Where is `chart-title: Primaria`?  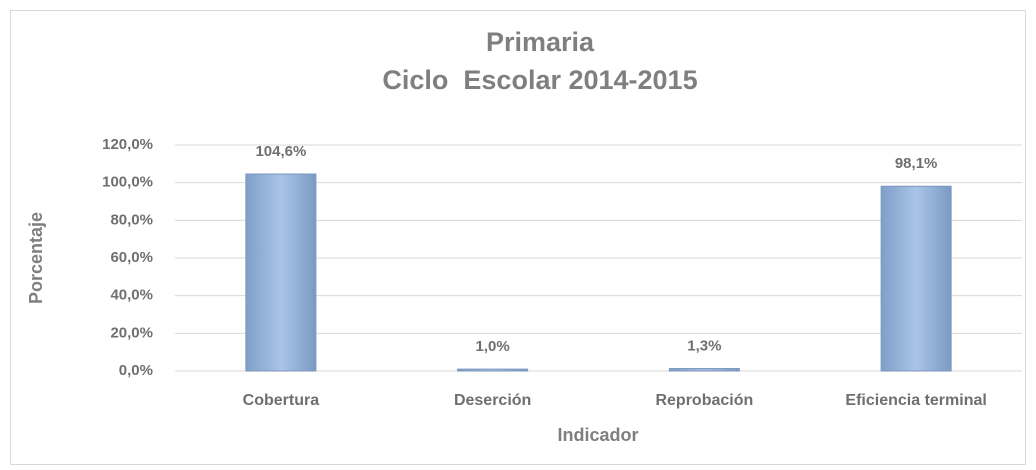 chart-title: Primaria is located at coordinates (540, 42).